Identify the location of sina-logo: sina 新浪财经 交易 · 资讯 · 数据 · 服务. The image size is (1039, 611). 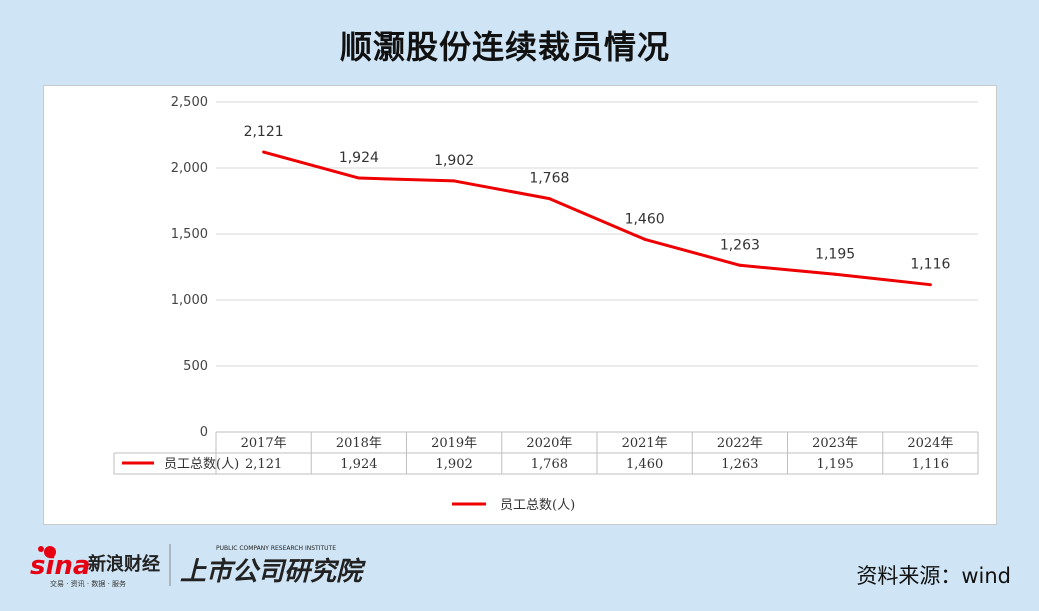
(95, 567).